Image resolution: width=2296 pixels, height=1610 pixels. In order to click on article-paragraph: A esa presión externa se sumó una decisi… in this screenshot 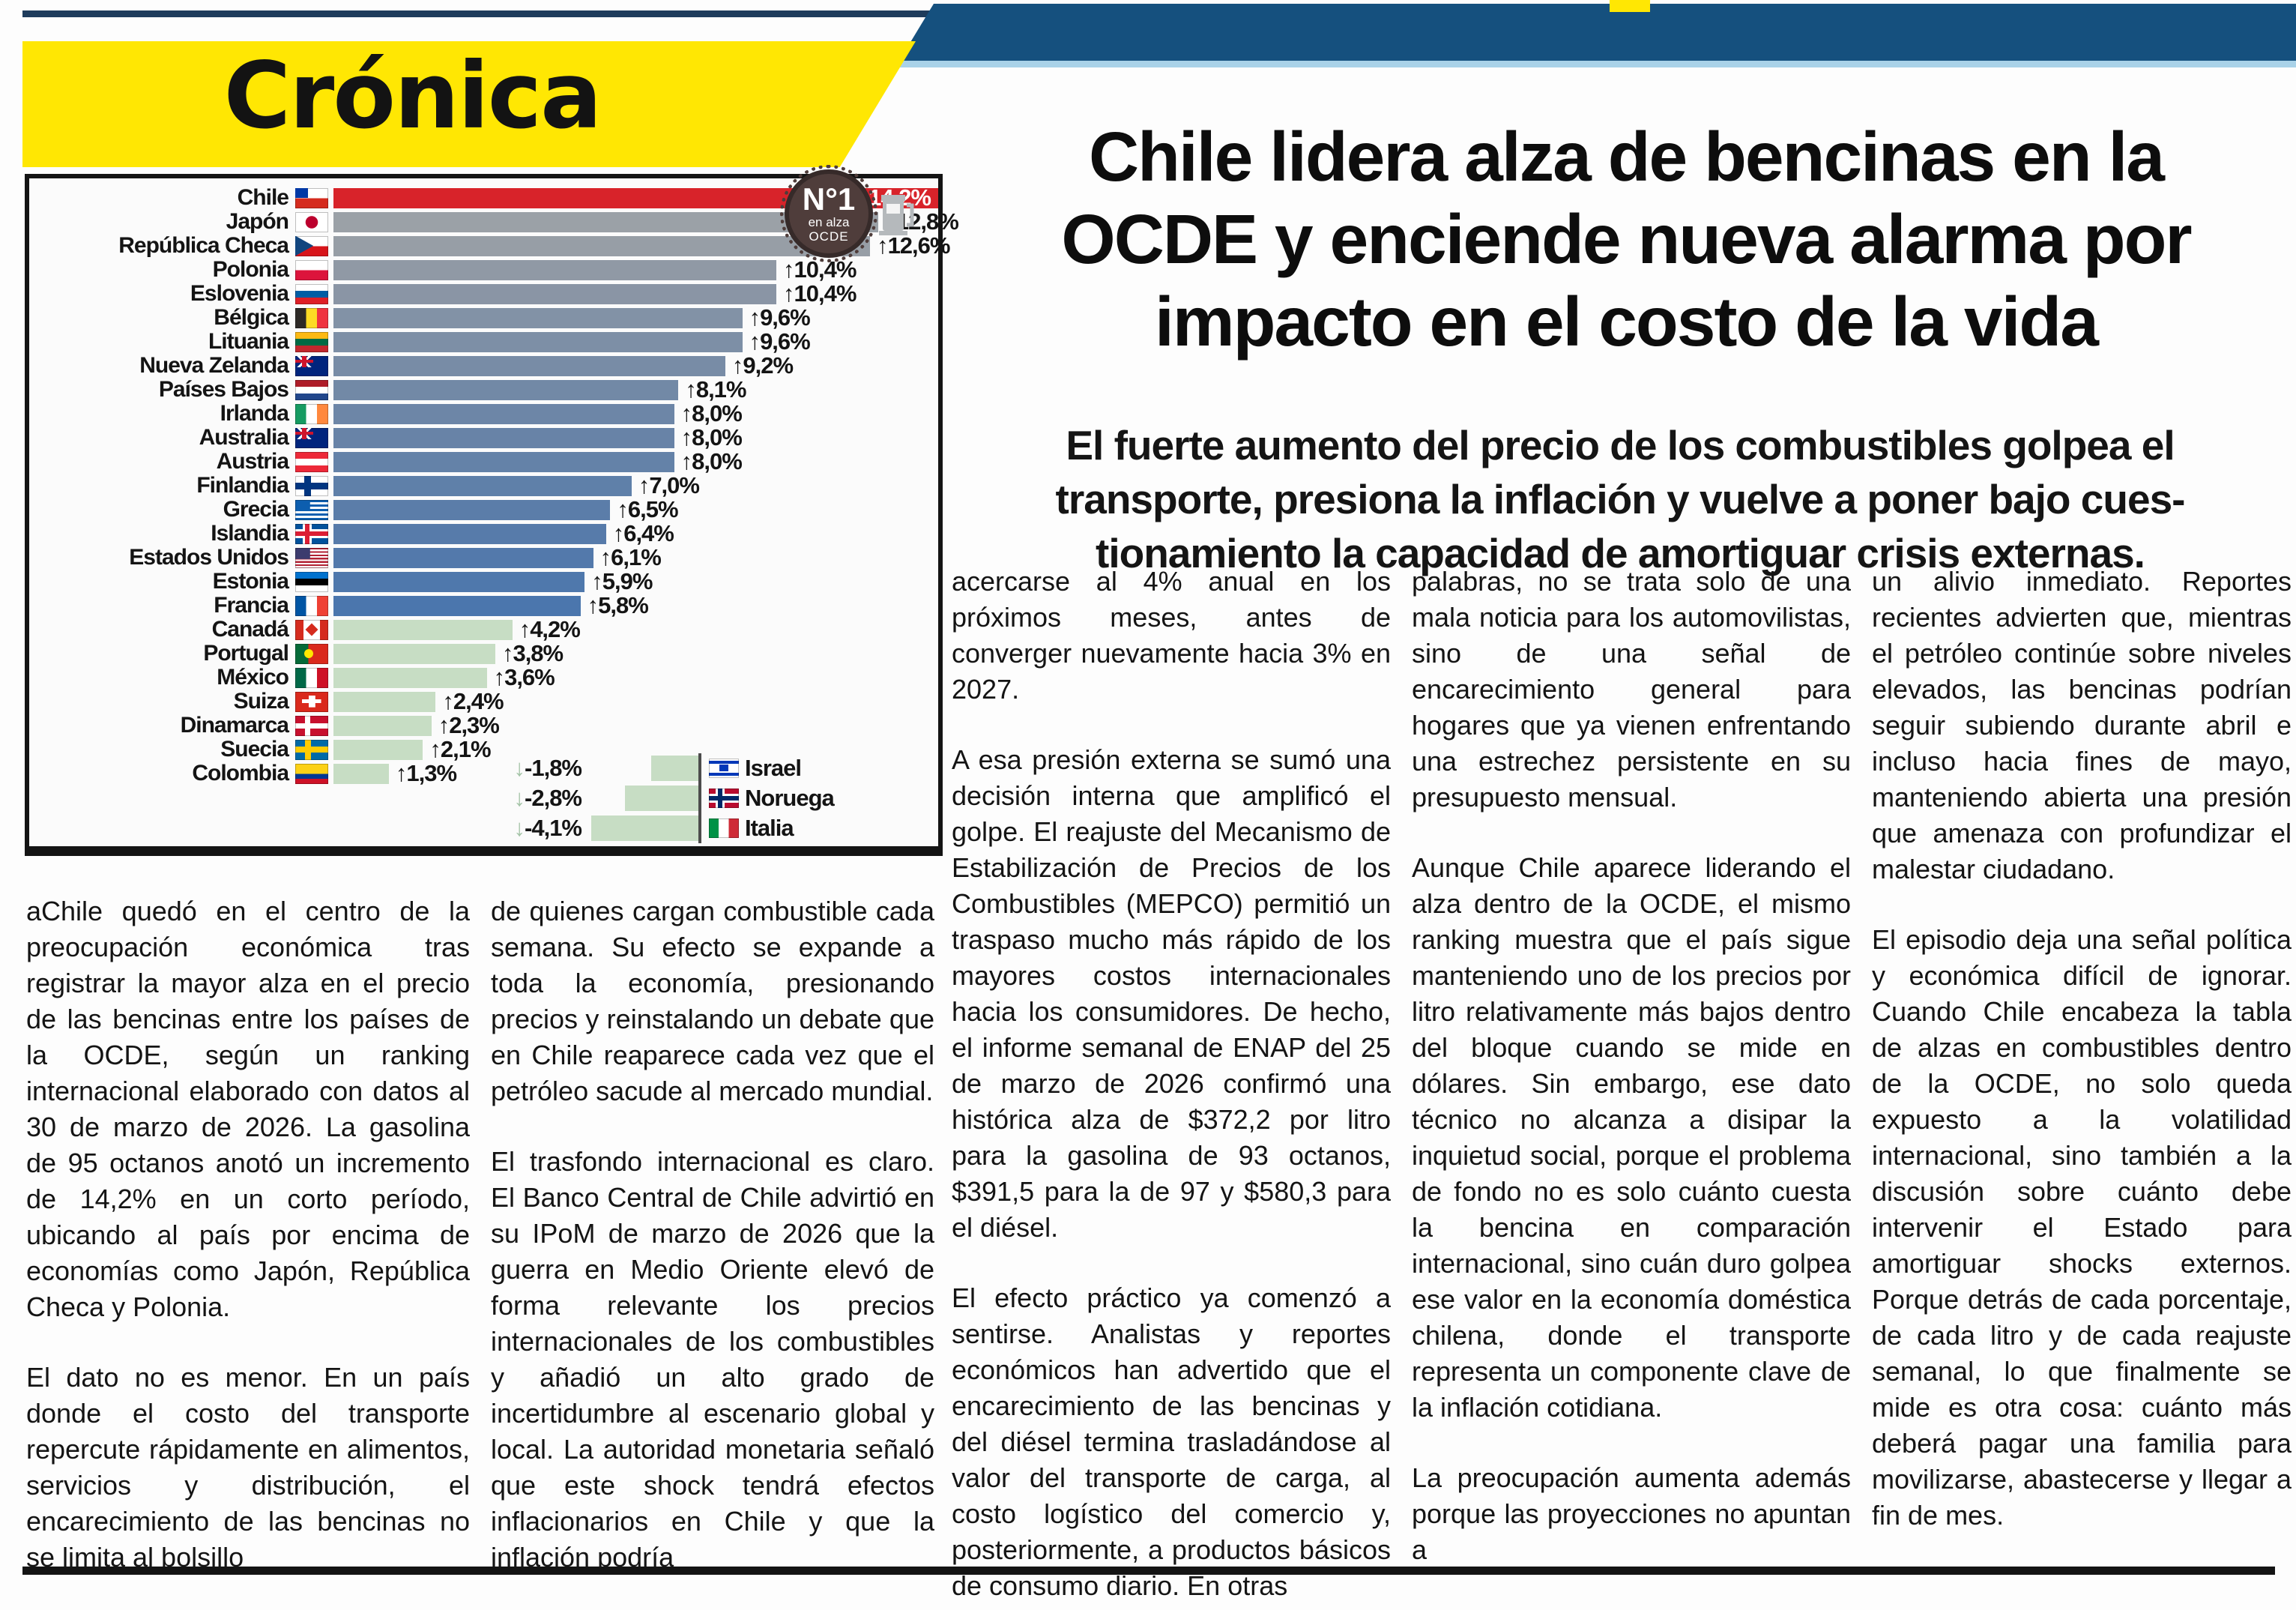, I will do `click(1171, 993)`.